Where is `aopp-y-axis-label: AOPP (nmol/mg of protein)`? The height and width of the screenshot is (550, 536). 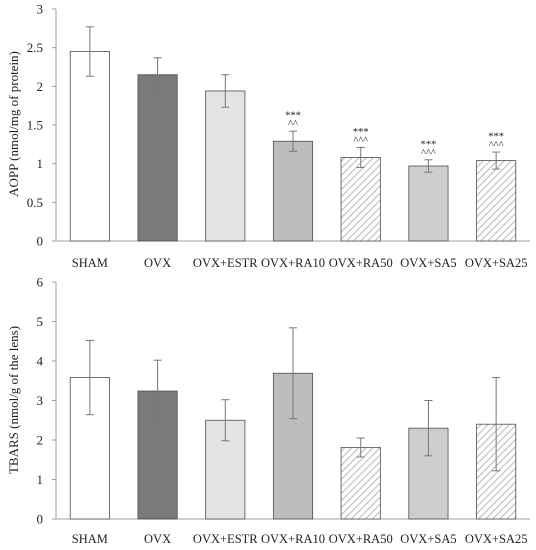
aopp-y-axis-label: AOPP (nmol/mg of protein) is located at coordinates (13, 124).